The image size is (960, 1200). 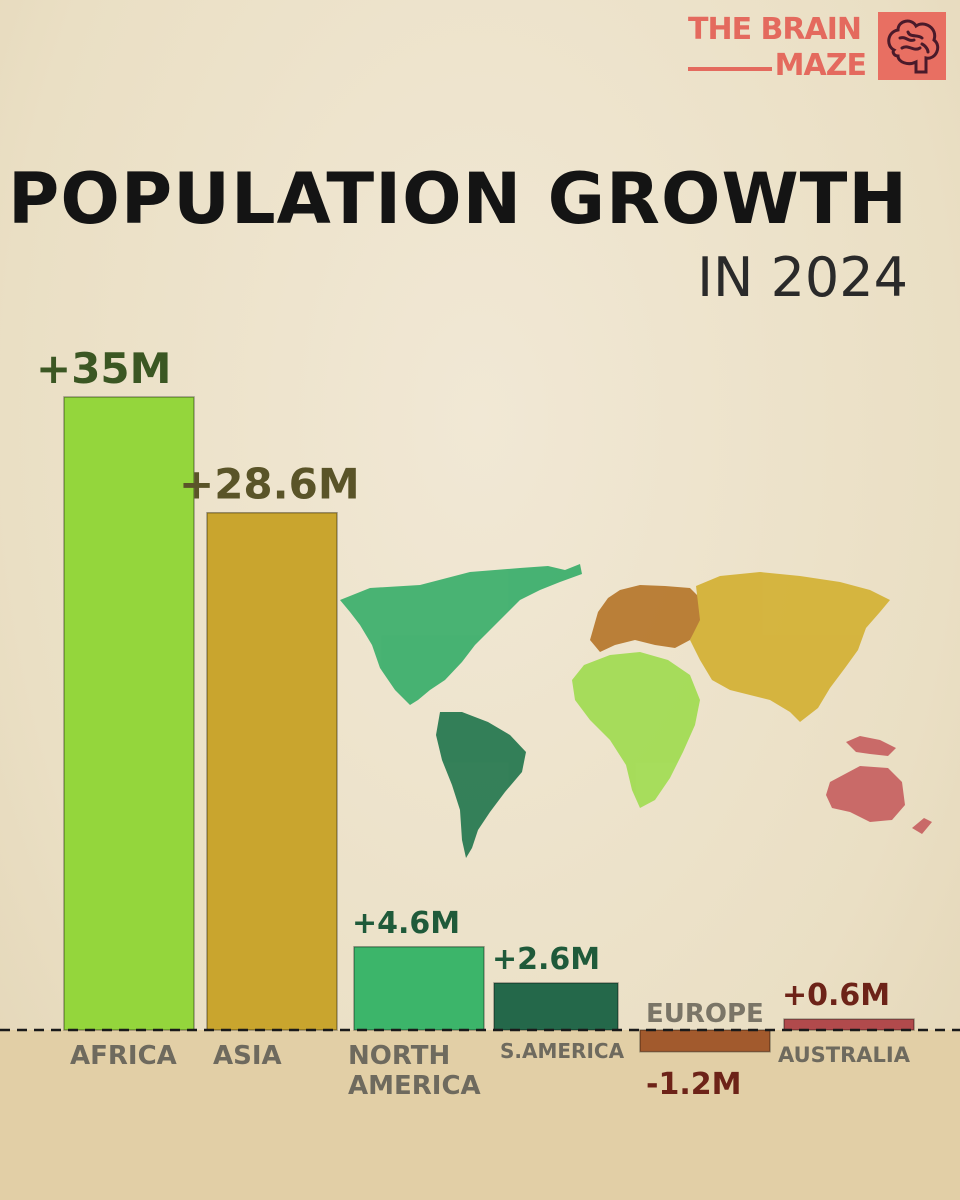 I want to click on map-australia, so click(x=865, y=794).